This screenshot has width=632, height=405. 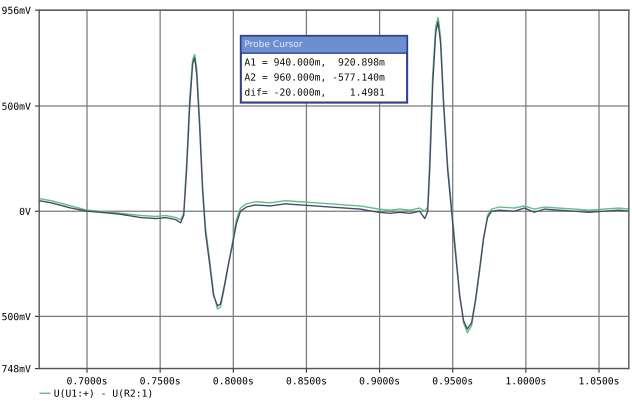 I want to click on x-tick-label: 0.7000s, so click(x=87, y=380).